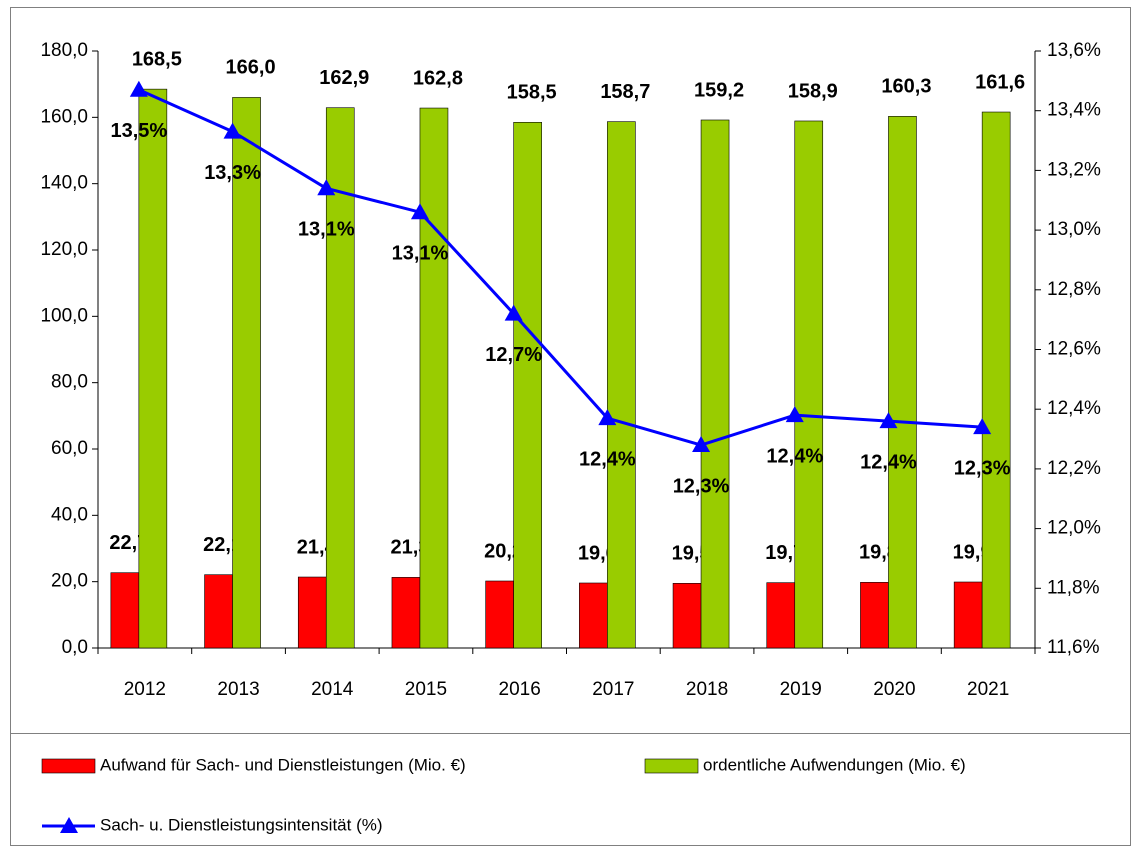 The height and width of the screenshot is (854, 1139). I want to click on y-tick-label: 120,0, so click(64, 249).